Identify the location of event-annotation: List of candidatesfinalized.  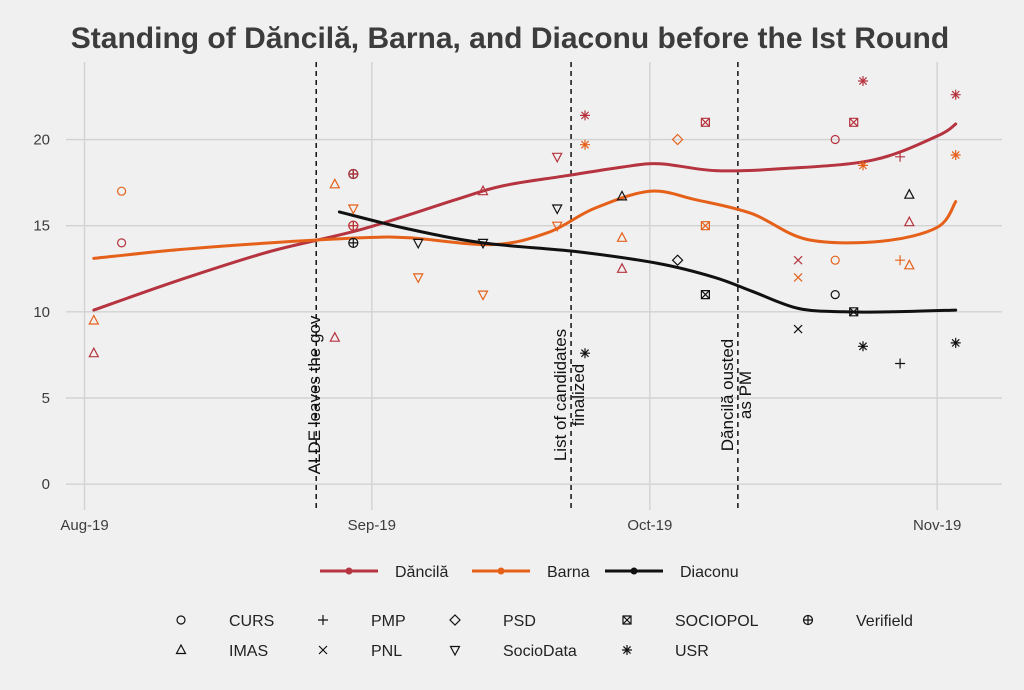
(569, 395).